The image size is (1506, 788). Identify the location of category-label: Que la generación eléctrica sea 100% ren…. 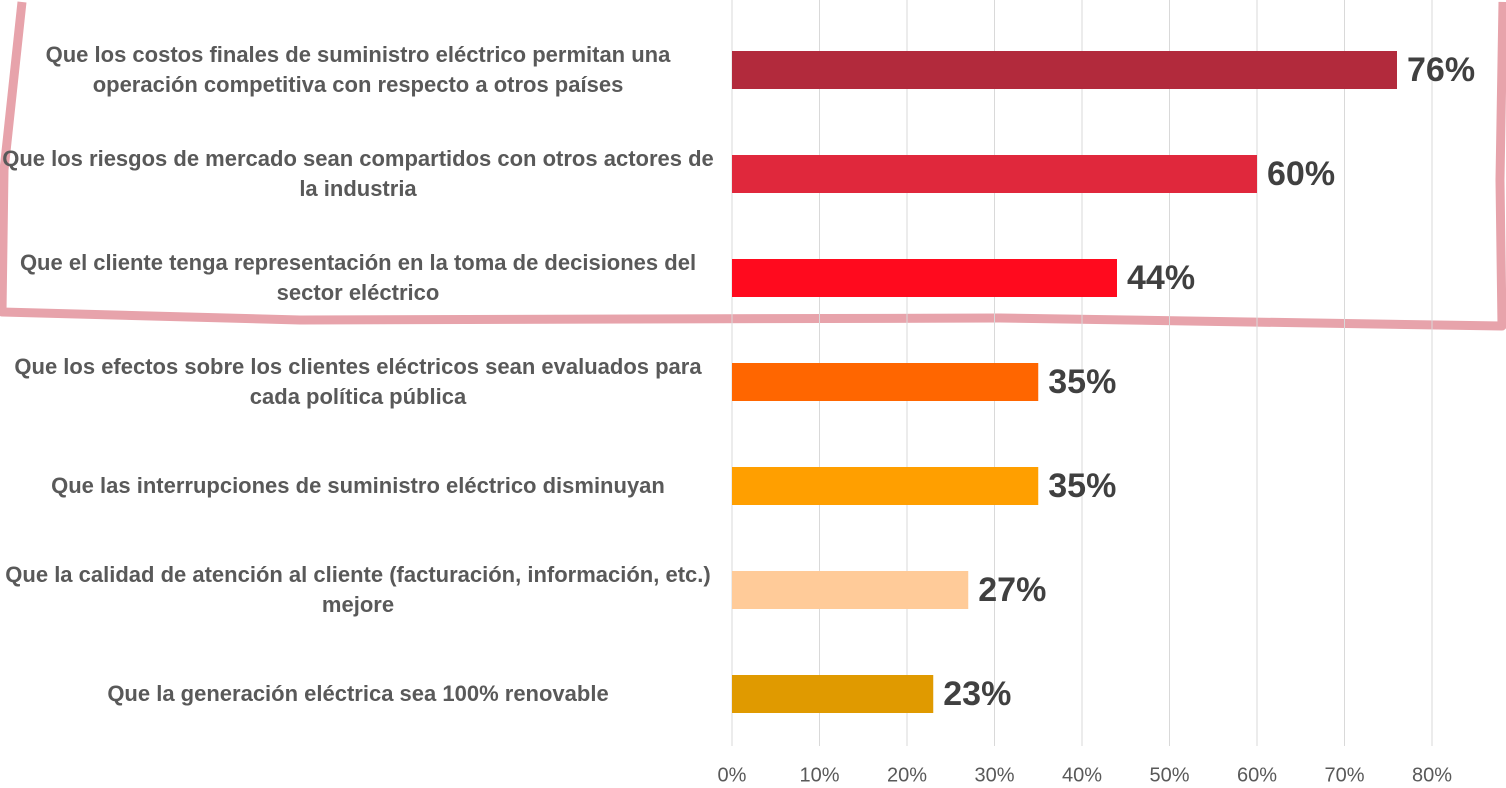
(358, 693).